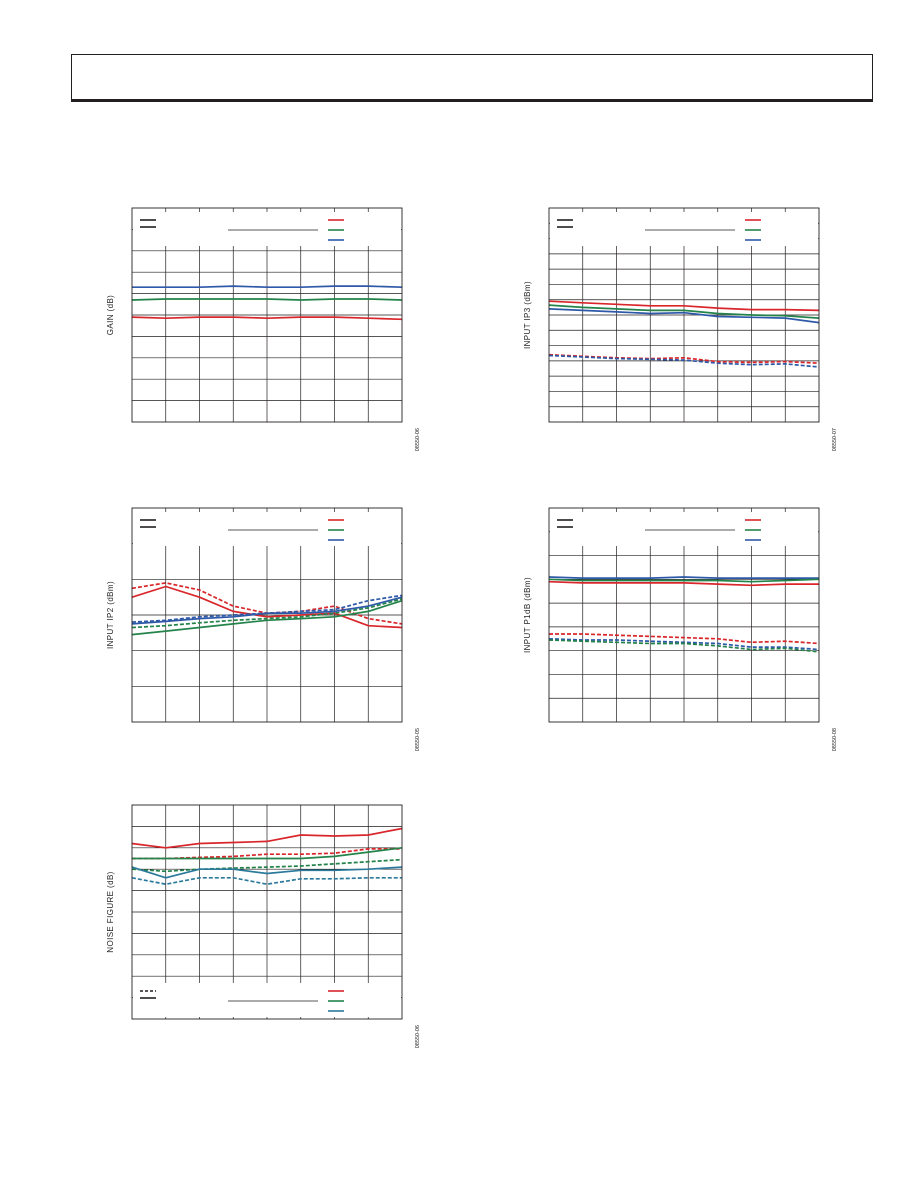 Image resolution: width=918 pixels, height=1188 pixels. What do you see at coordinates (684, 639) in the screenshot?
I see `series-line-red-dashed` at bounding box center [684, 639].